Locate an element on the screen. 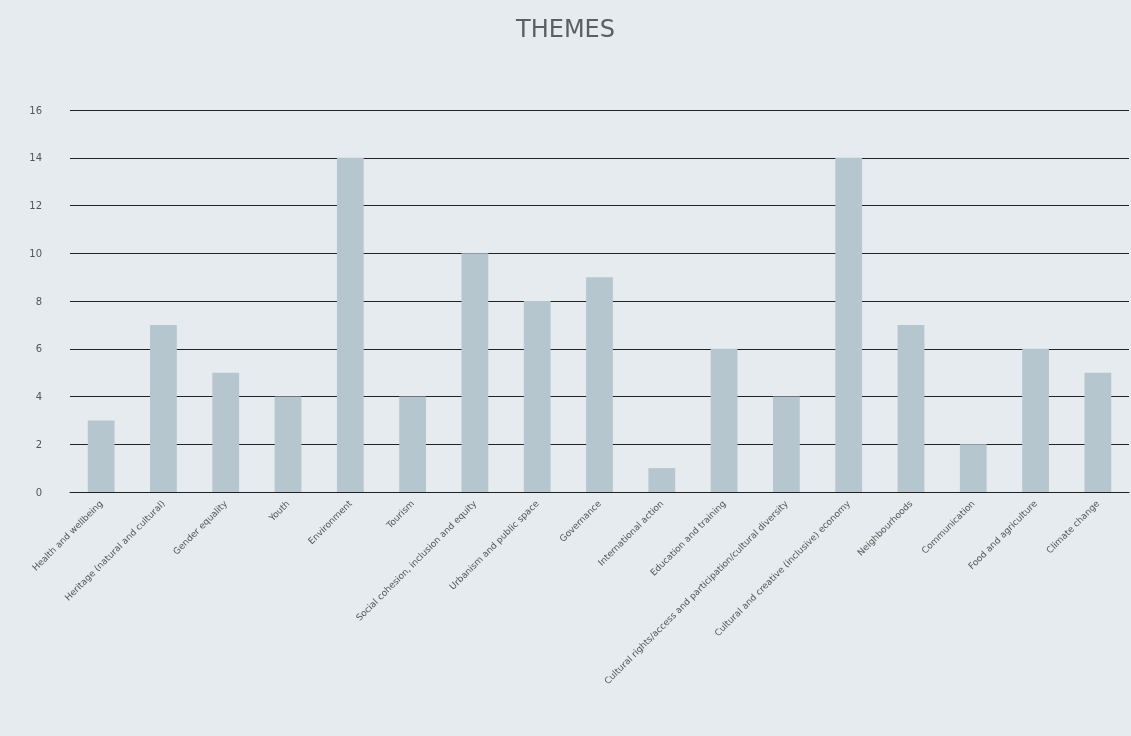  y-tick-label: 12 is located at coordinates (35, 205).